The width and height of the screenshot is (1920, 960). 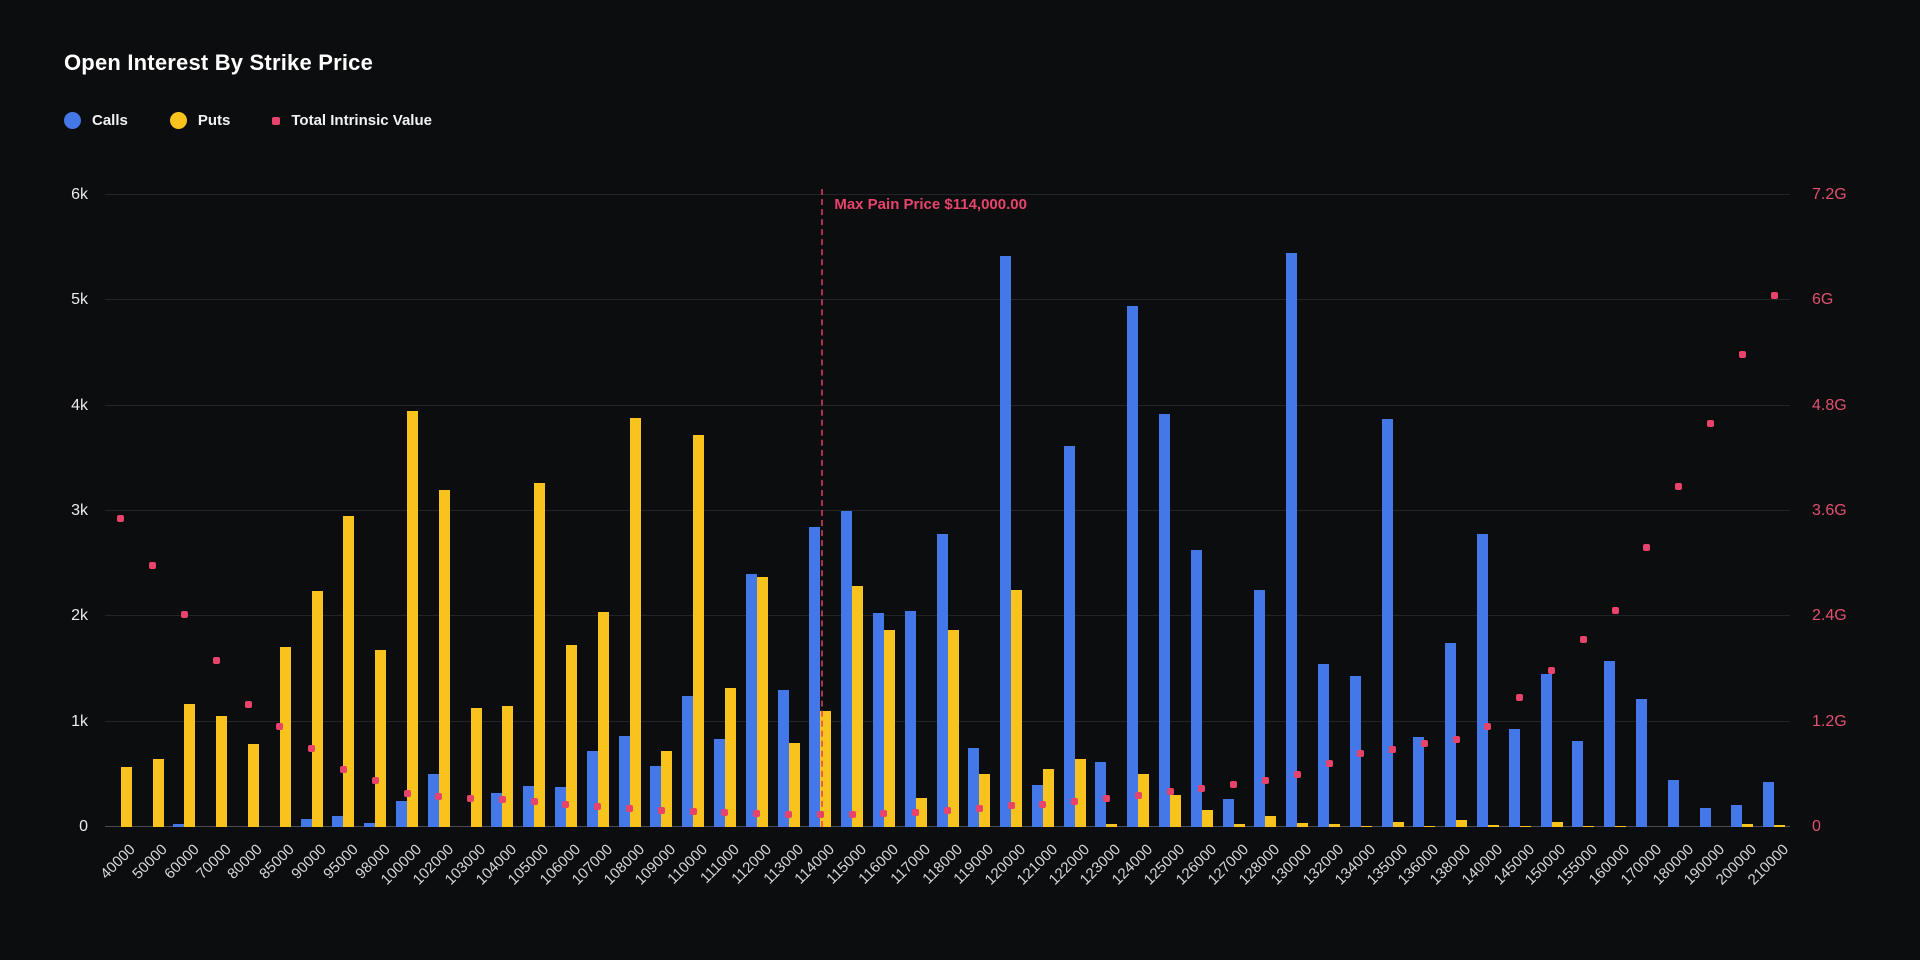 What do you see at coordinates (352, 120) in the screenshot?
I see `legend-item-total-intrinsic-value: Total Intrinsic Value` at bounding box center [352, 120].